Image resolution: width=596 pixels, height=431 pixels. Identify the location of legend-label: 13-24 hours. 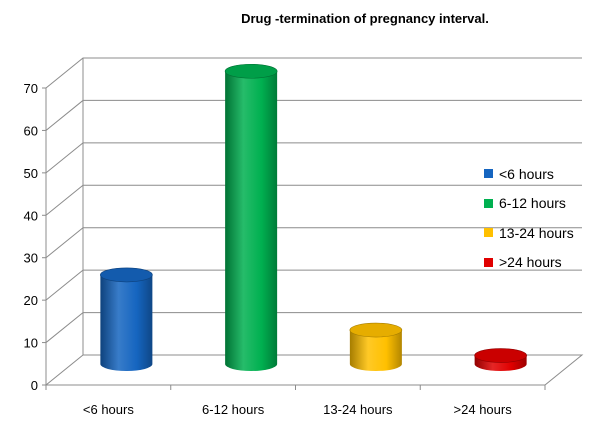
(536, 232).